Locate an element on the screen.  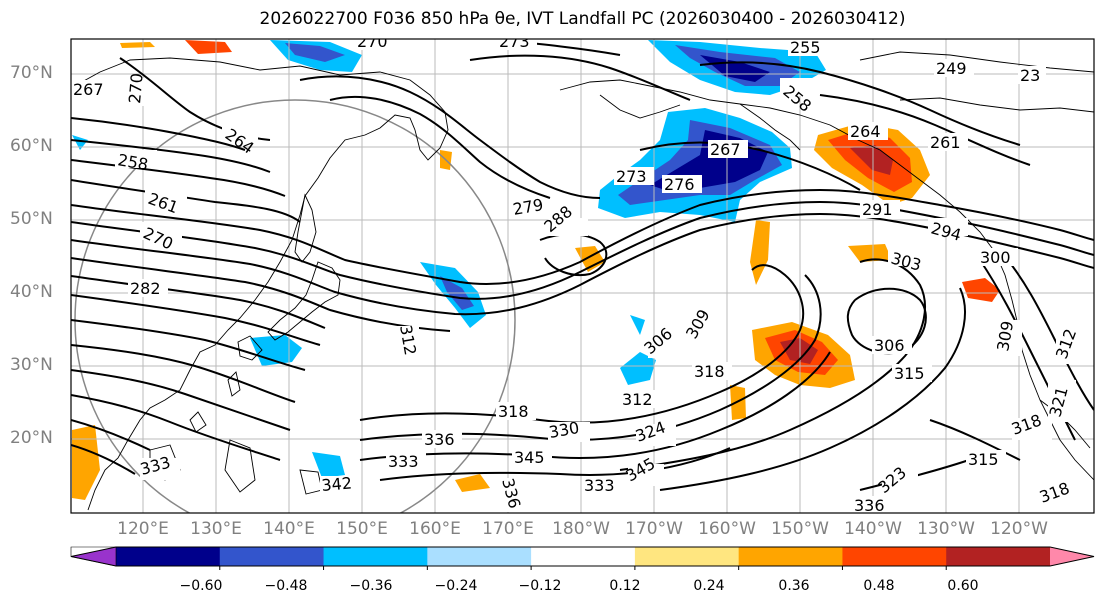
lon-label: 160°E is located at coordinates (435, 529).